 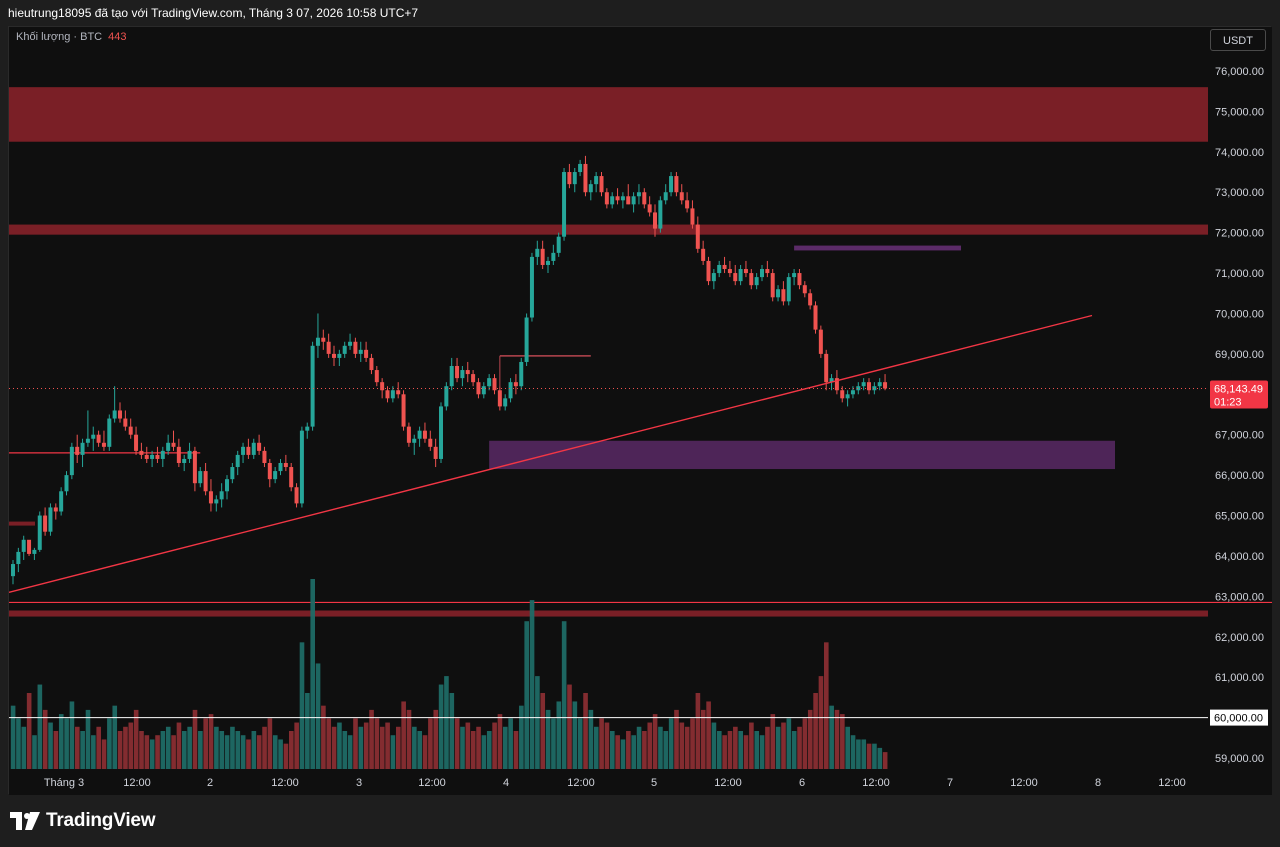 What do you see at coordinates (1239, 517) in the screenshot?
I see `y-tick-label: 65,000.00` at bounding box center [1239, 517].